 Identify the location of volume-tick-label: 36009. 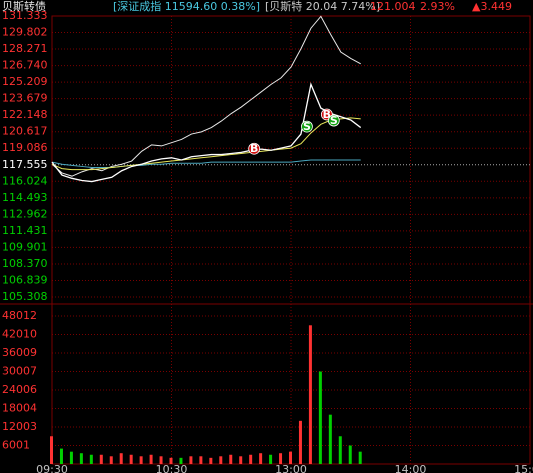
(19, 352).